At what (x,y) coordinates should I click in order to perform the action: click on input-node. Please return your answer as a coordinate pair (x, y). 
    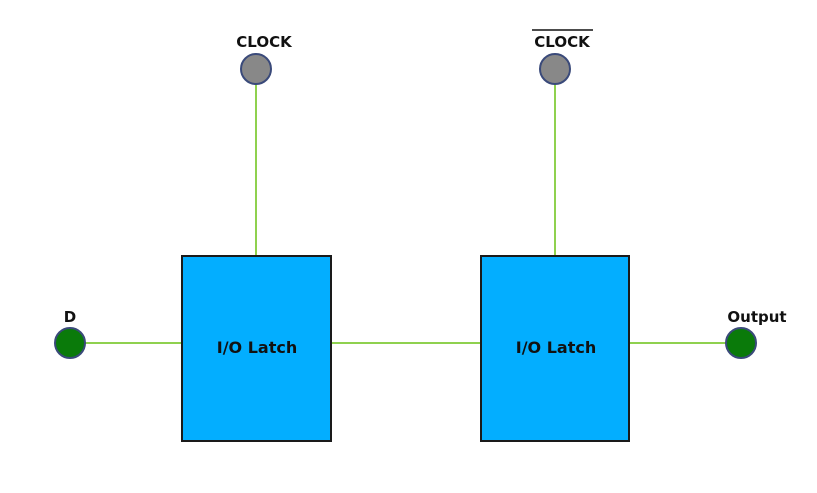
    Looking at the image, I should click on (70, 343).